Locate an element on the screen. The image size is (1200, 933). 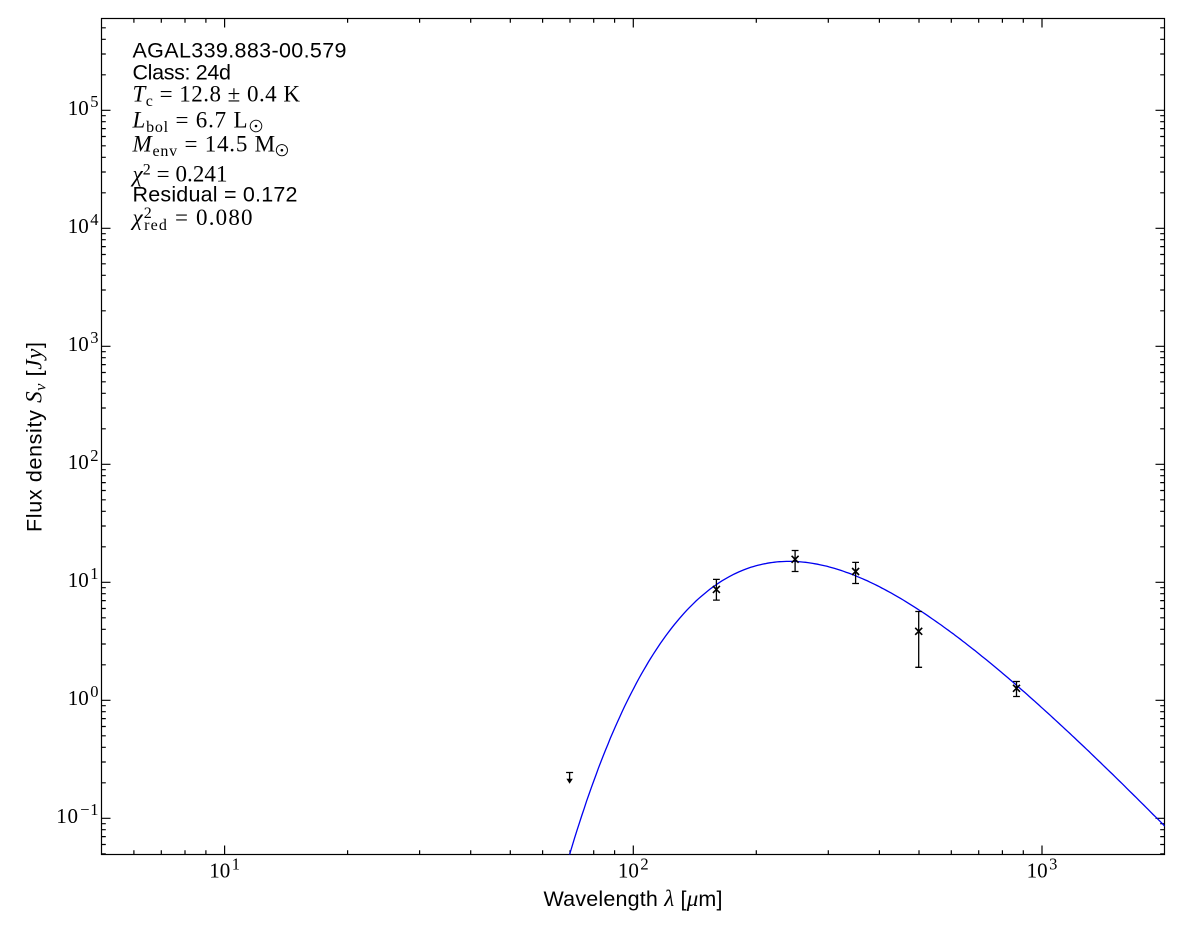
svg-text: AGAL339.883-00.579 is located at coordinates (240, 51).